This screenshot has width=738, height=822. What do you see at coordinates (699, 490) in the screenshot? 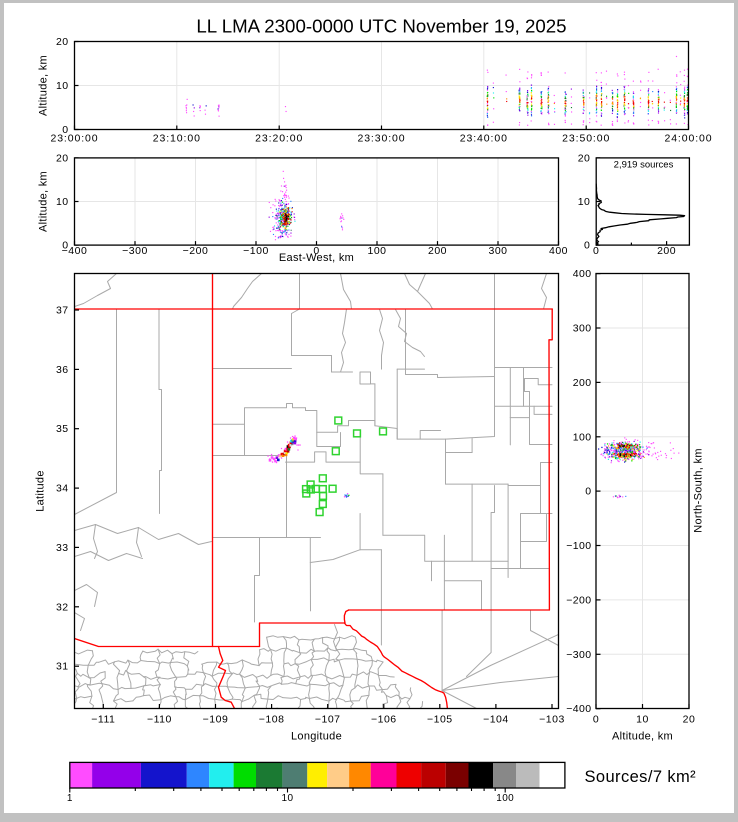
I see `svg-text: North-South, km` at bounding box center [699, 490].